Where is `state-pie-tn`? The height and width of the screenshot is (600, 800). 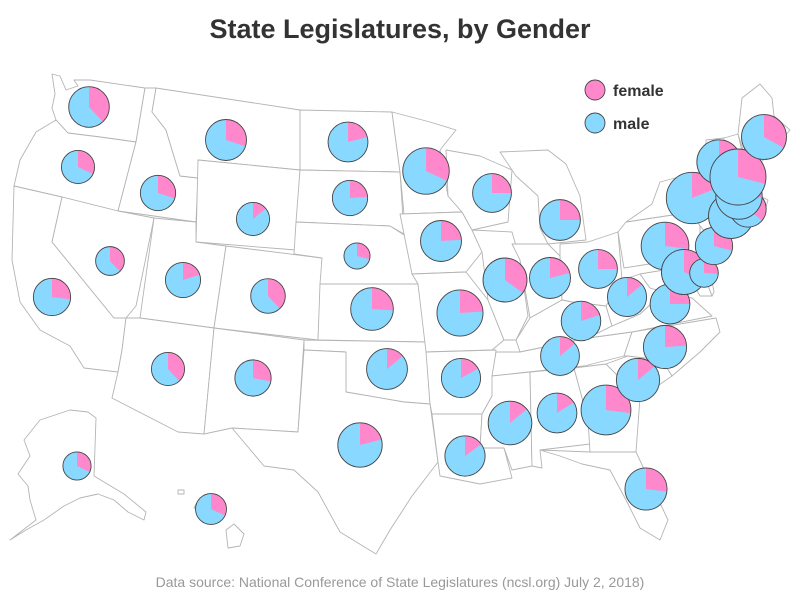 state-pie-tn is located at coordinates (560, 356).